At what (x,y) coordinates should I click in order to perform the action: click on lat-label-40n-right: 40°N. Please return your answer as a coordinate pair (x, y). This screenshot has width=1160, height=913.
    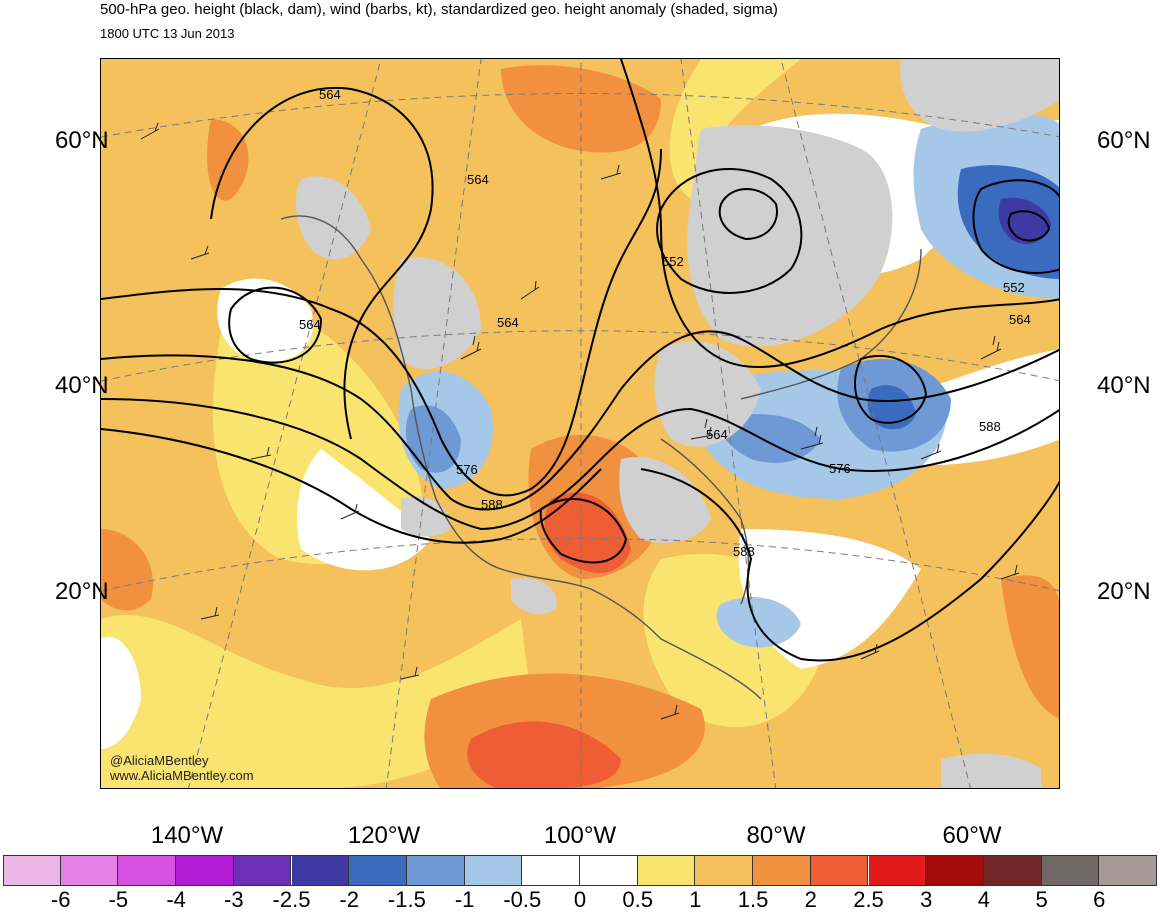
    Looking at the image, I should click on (1124, 385).